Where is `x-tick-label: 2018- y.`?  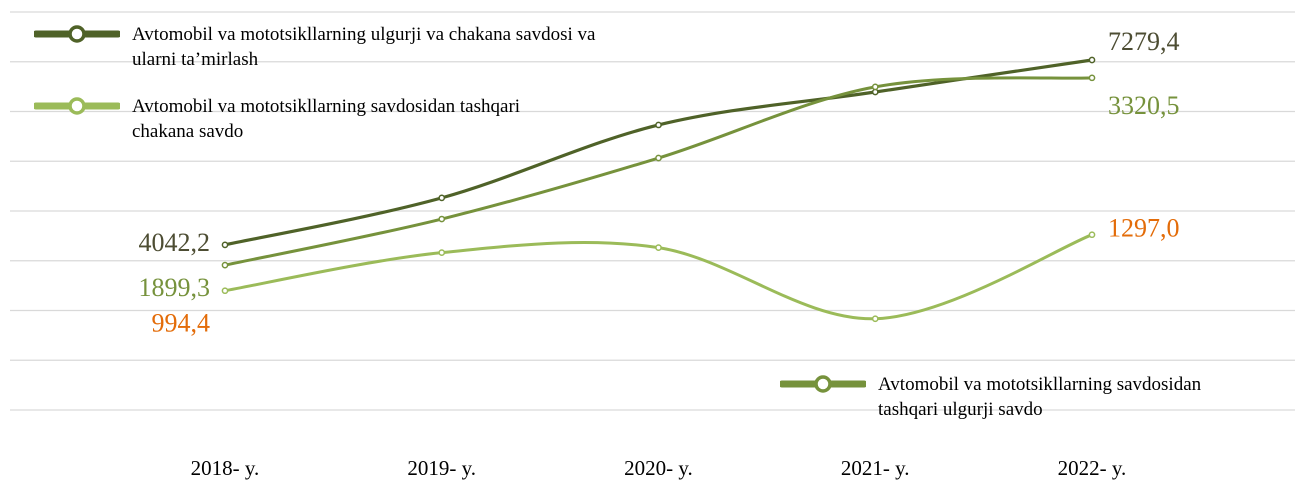 x-tick-label: 2018- y. is located at coordinates (225, 468).